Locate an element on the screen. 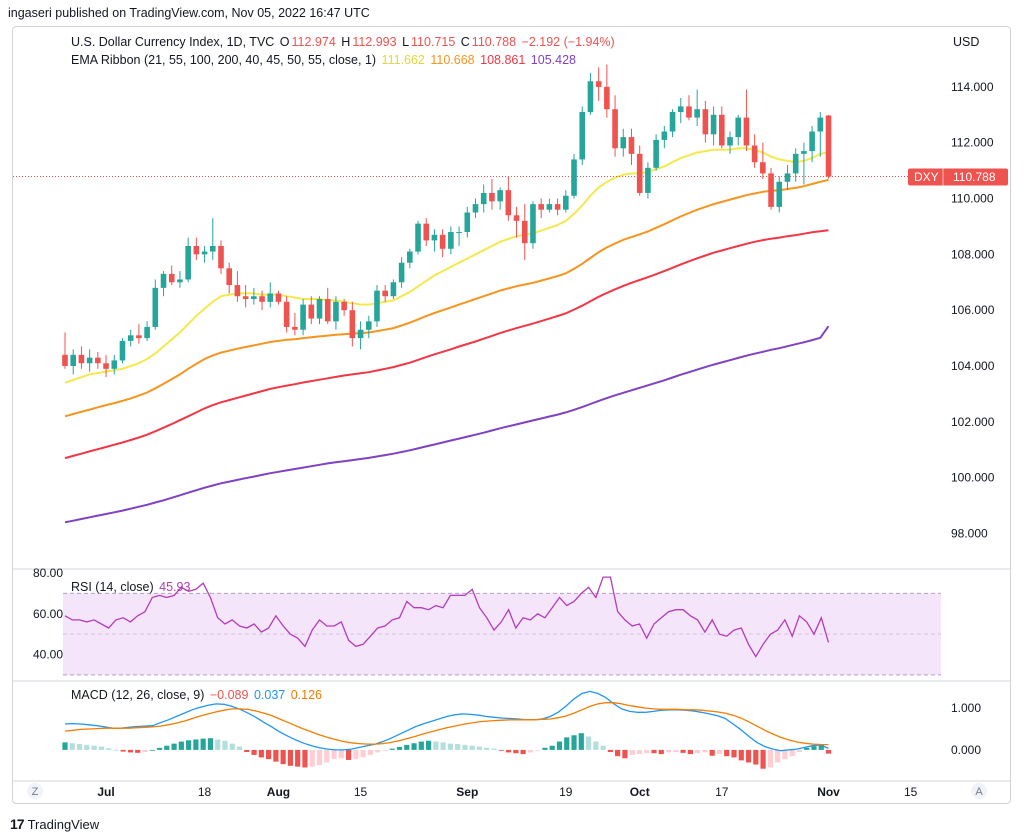 Image resolution: width=1024 pixels, height=840 pixels. time-axis-tick: Jul is located at coordinates (105, 792).